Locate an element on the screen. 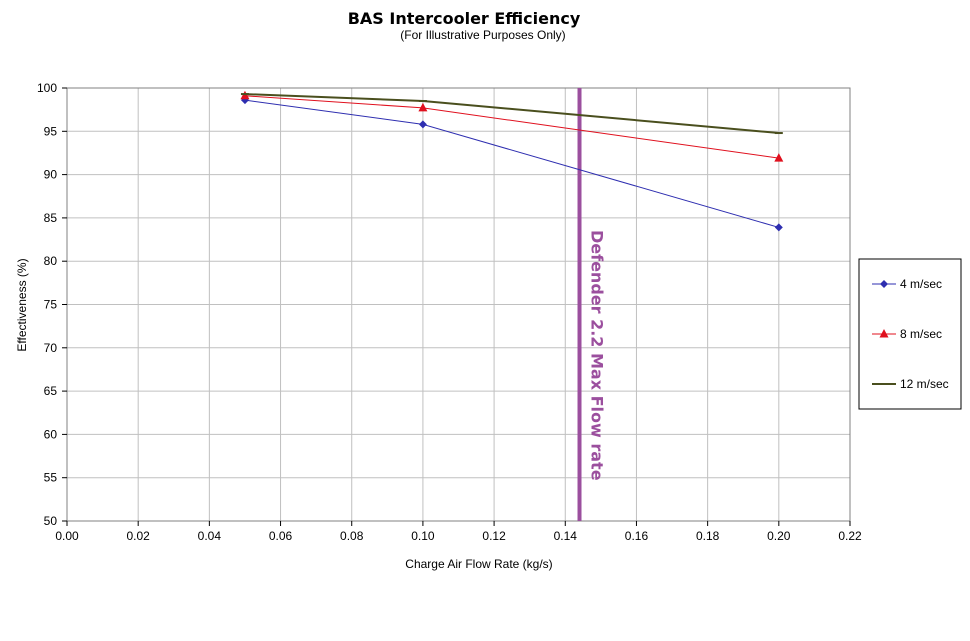 The height and width of the screenshot is (641, 970). y-tick-label: 60 is located at coordinates (51, 434).